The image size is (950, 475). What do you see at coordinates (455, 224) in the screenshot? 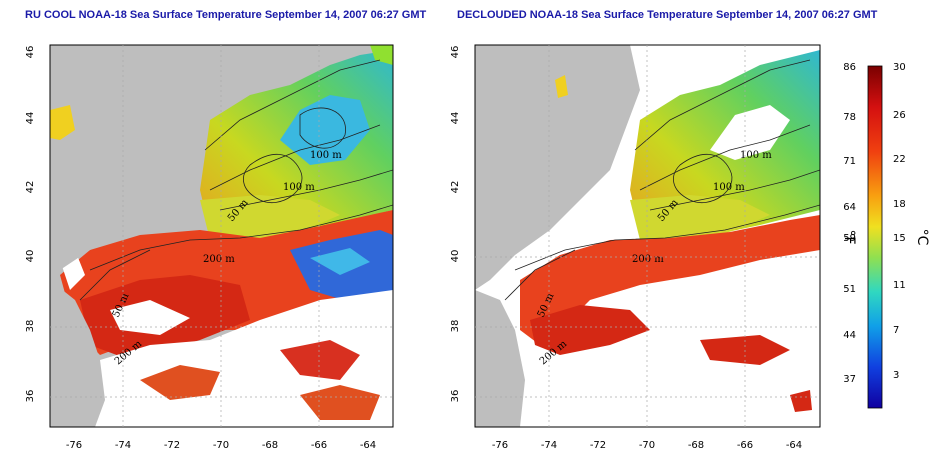
I see `right-lat-ticks: 46 44 42 40 38 36` at bounding box center [455, 224].